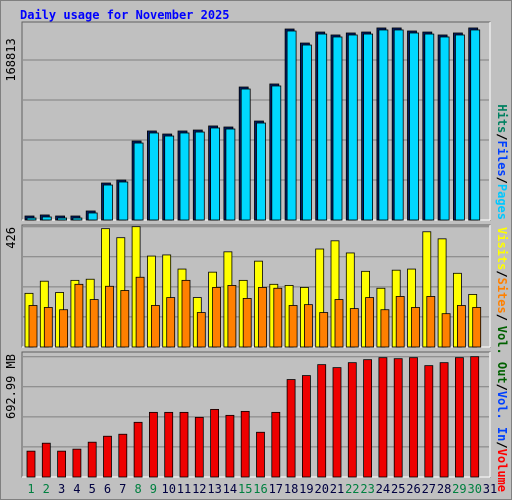  I want to click on side-label-text: Volume, so click(502, 470).